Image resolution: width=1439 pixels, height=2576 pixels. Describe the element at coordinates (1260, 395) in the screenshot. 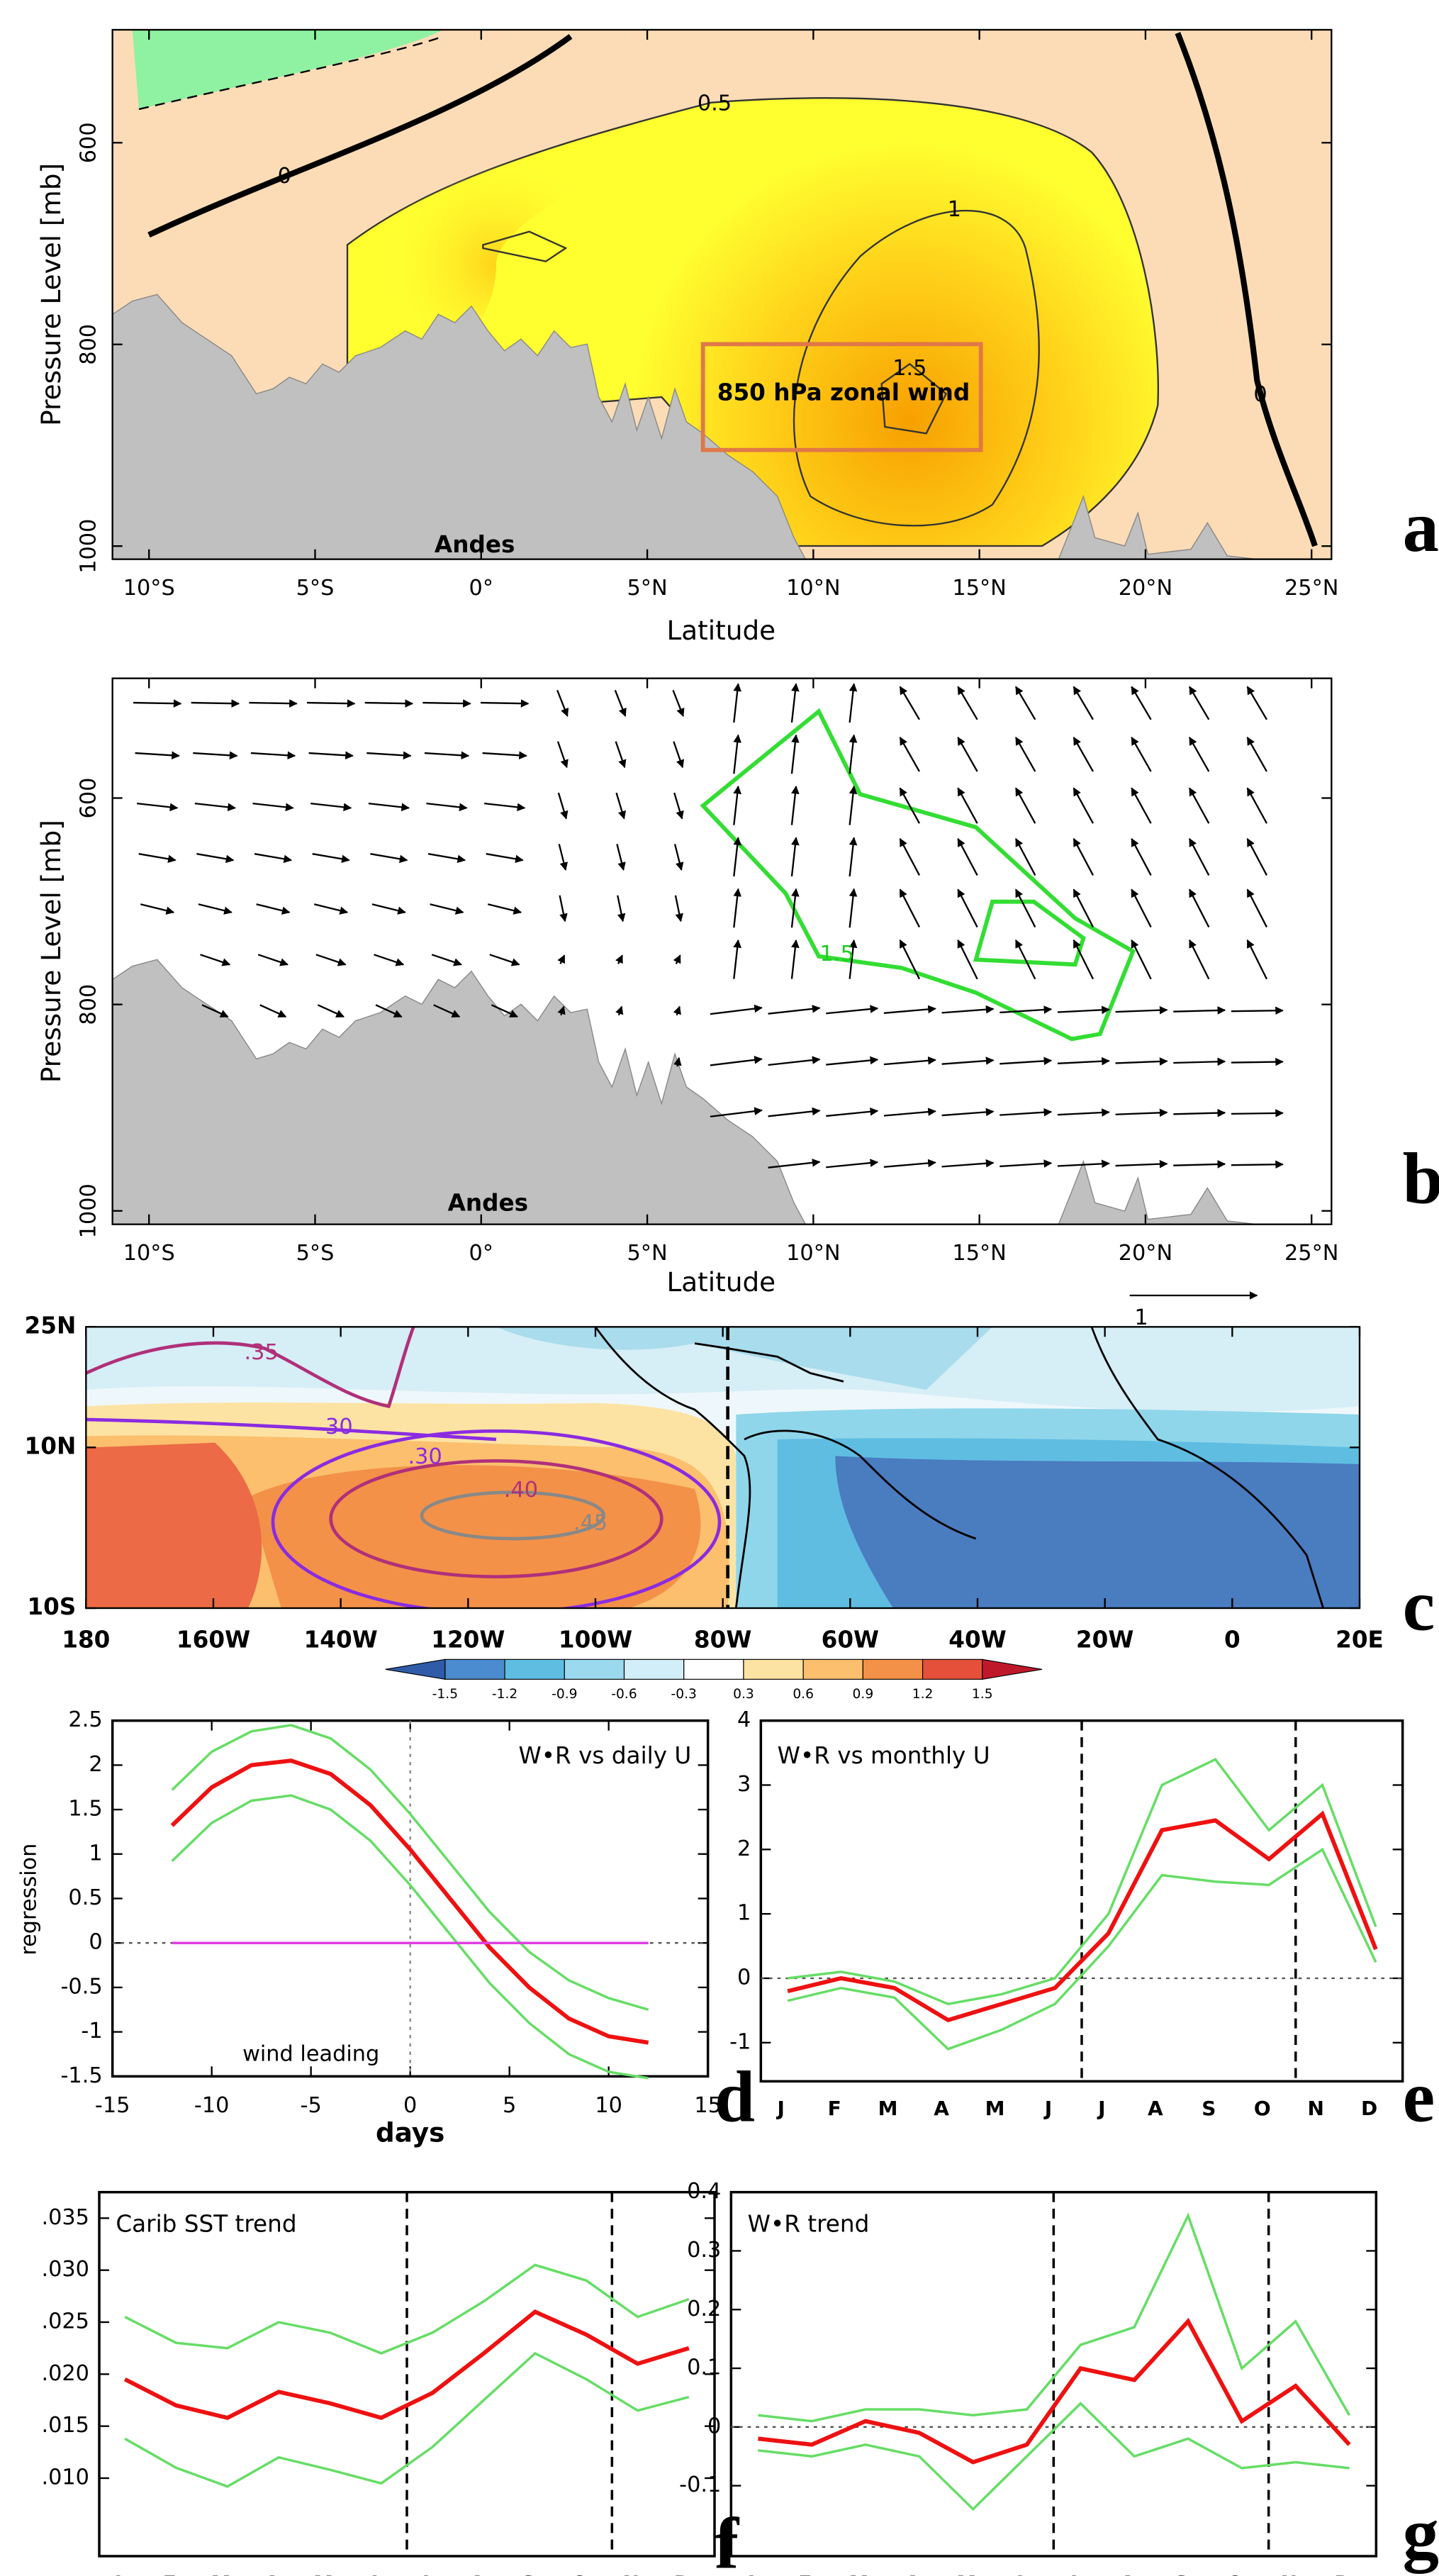

I see `annotation: 0` at that location.